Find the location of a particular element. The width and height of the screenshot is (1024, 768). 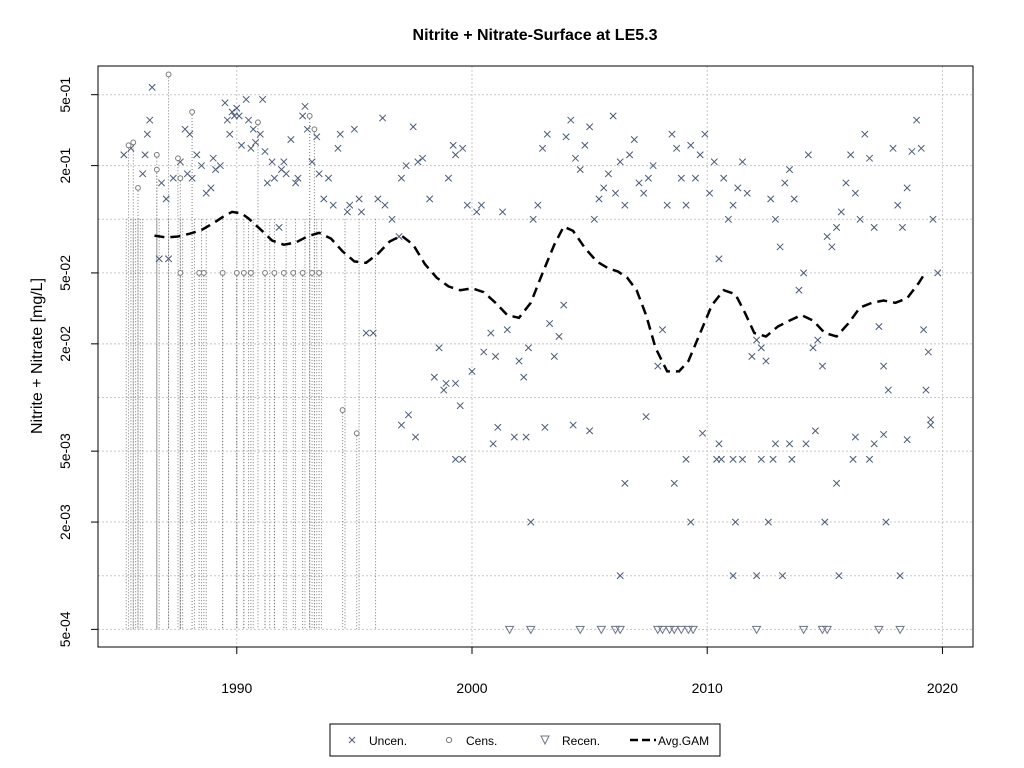

y-tick-label: 5e-04 is located at coordinates (65, 629).